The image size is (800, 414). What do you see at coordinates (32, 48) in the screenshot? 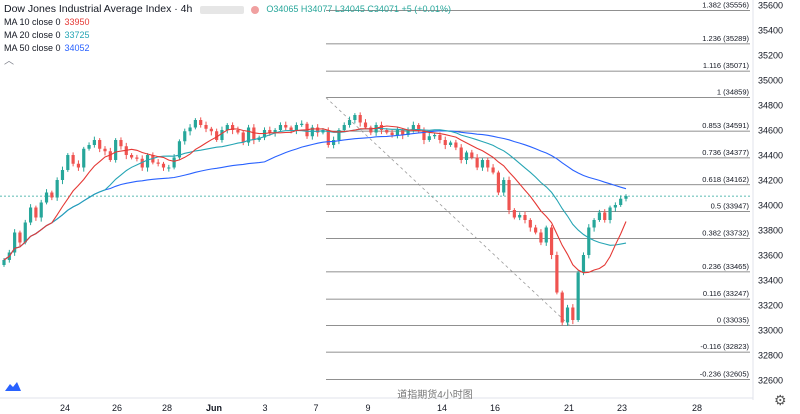
I see `ma50-label: MA 50 close 0` at bounding box center [32, 48].